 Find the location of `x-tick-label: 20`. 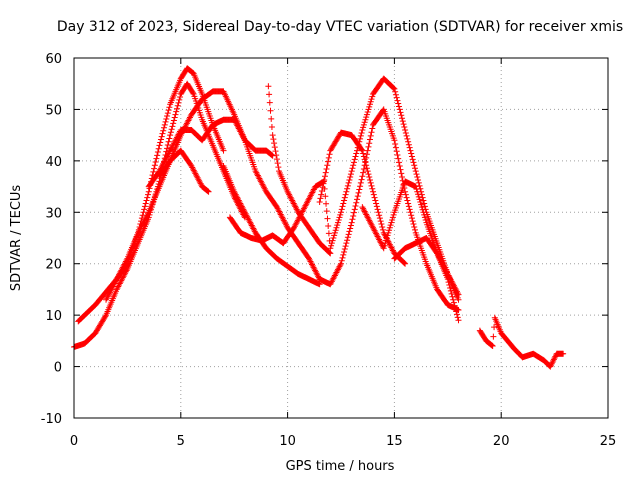

x-tick-label: 20 is located at coordinates (501, 441).